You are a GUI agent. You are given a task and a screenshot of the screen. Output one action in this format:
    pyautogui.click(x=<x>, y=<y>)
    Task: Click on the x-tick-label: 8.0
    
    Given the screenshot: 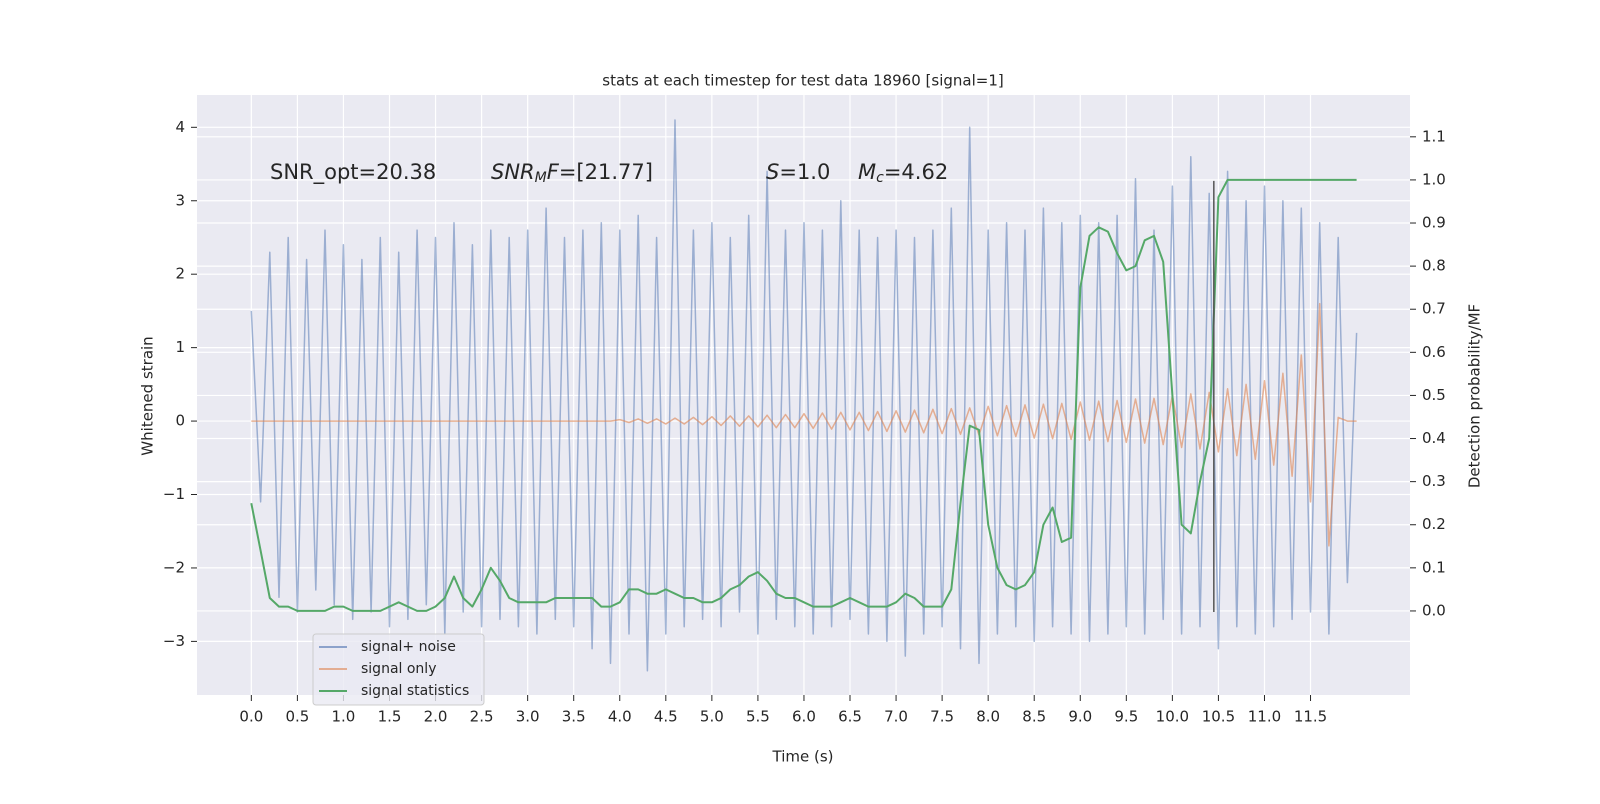 What is the action you would take?
    pyautogui.click(x=988, y=717)
    